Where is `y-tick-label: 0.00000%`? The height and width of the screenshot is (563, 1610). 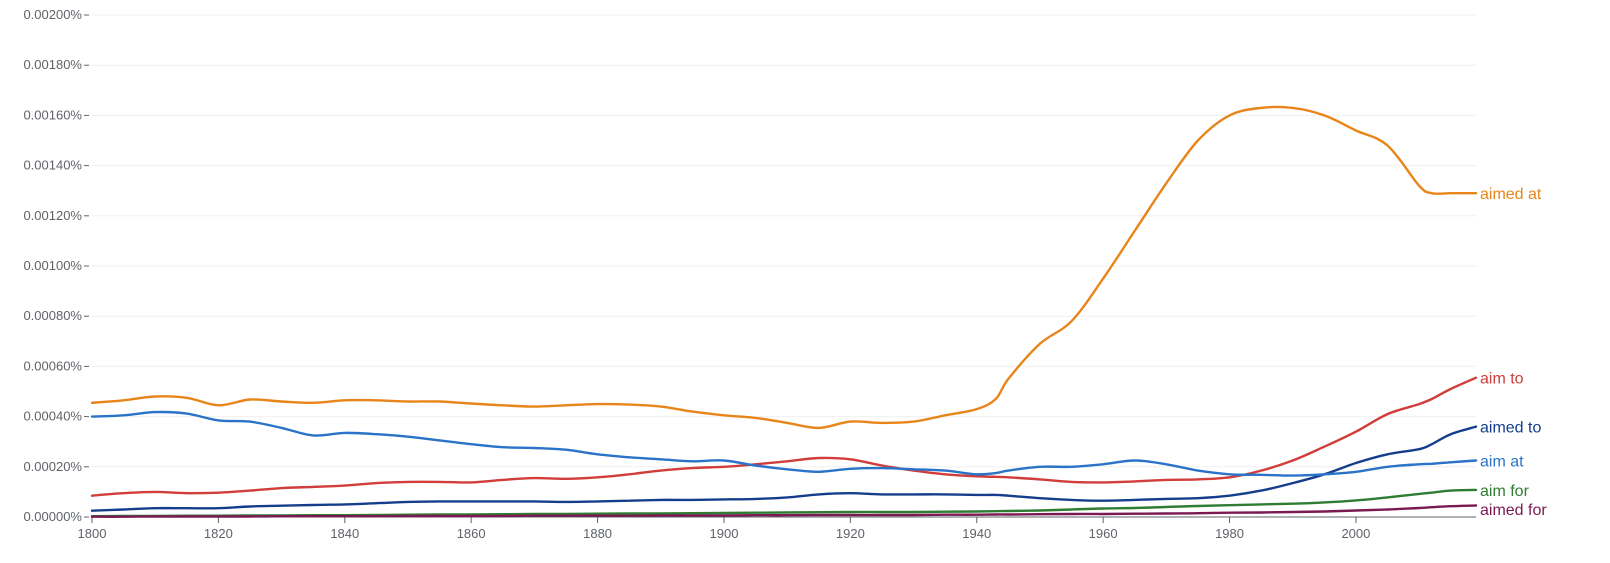 y-tick-label: 0.00000% is located at coordinates (52, 516).